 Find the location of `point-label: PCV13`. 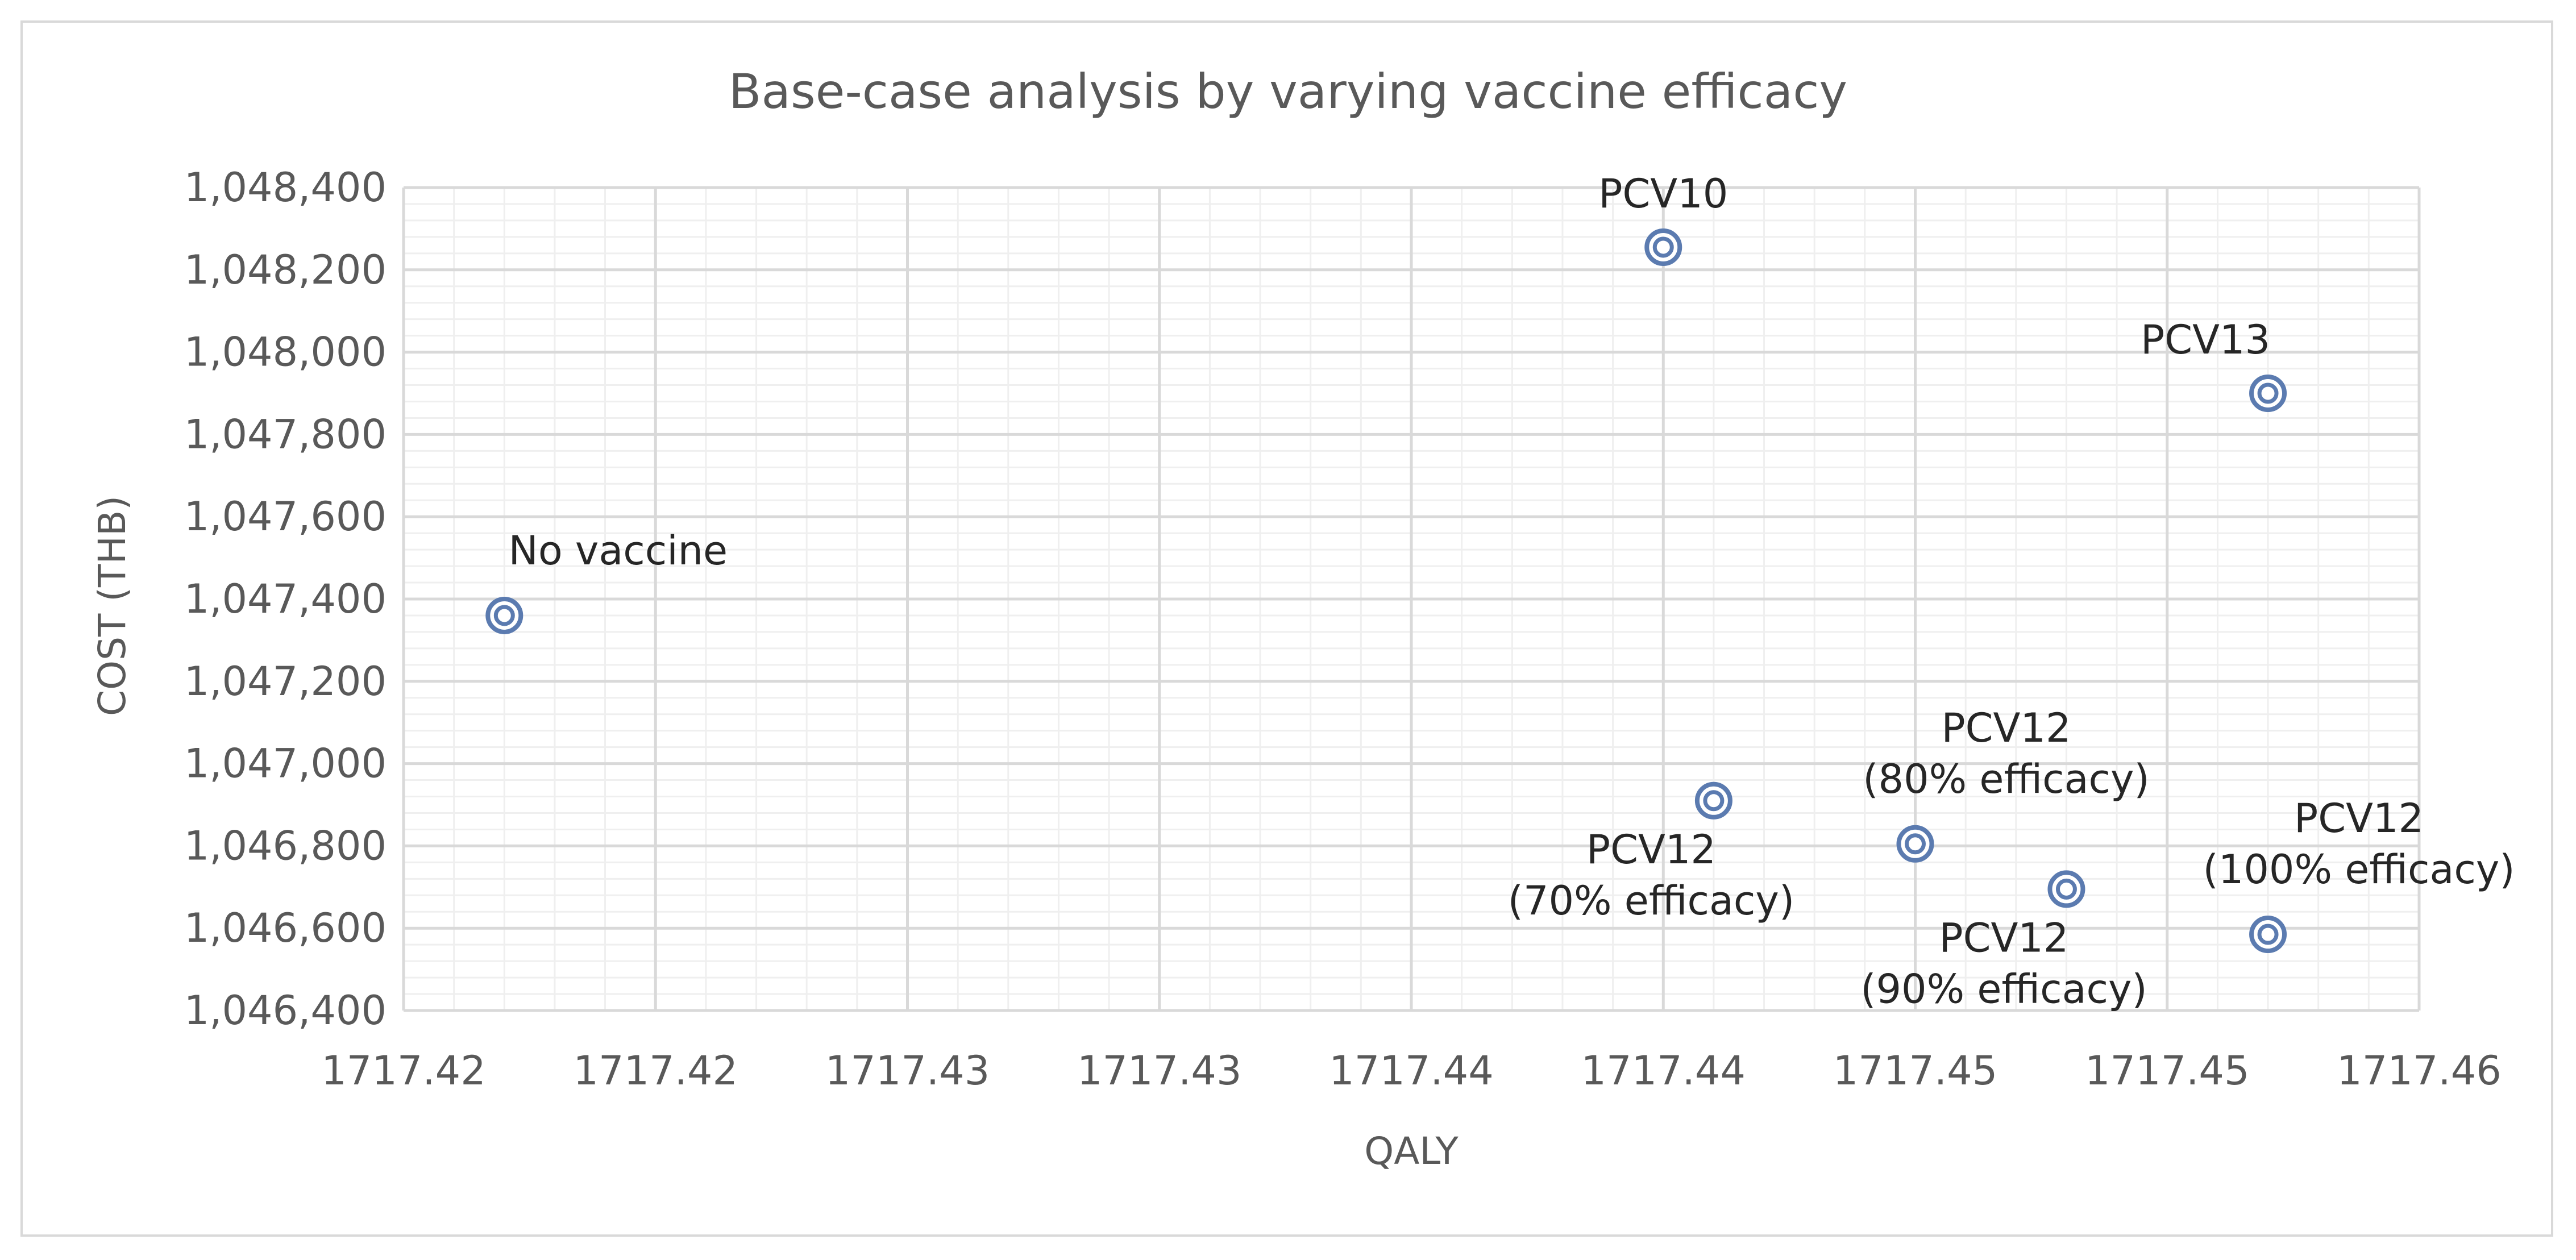

point-label: PCV13 is located at coordinates (2206, 340).